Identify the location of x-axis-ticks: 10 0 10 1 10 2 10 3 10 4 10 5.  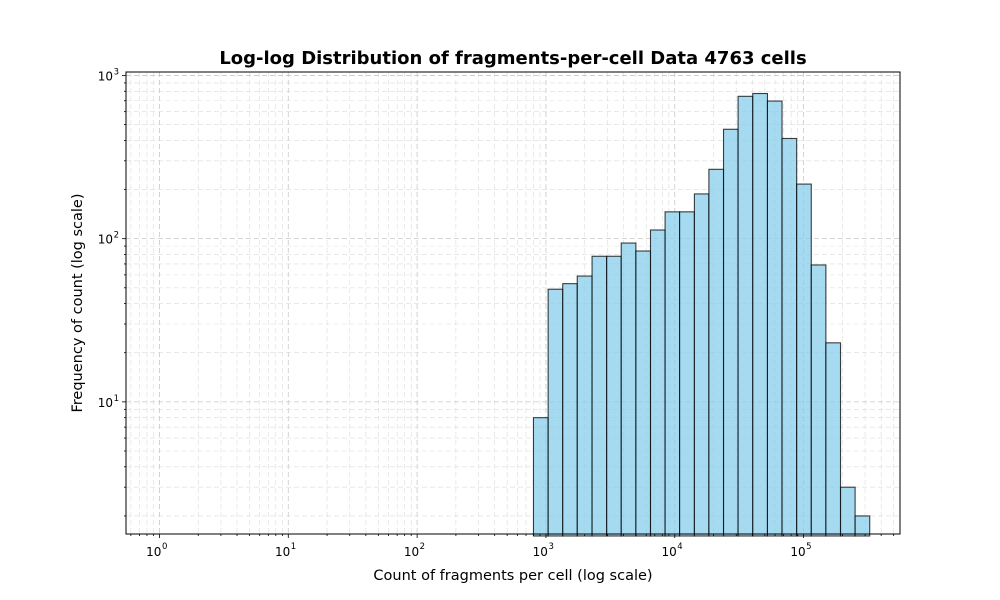
(512, 546).